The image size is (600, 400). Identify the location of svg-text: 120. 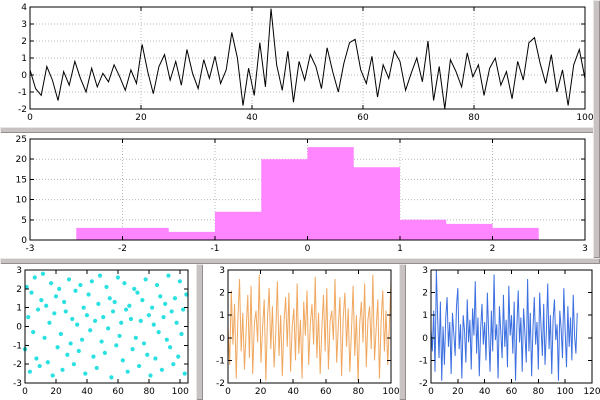
(591, 392).